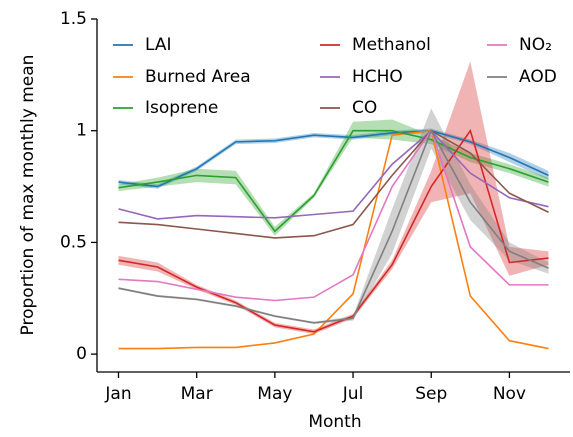 Image resolution: width=573 pixels, height=437 pixels. Describe the element at coordinates (117, 394) in the screenshot. I see `x-tick-label: Jan` at that location.